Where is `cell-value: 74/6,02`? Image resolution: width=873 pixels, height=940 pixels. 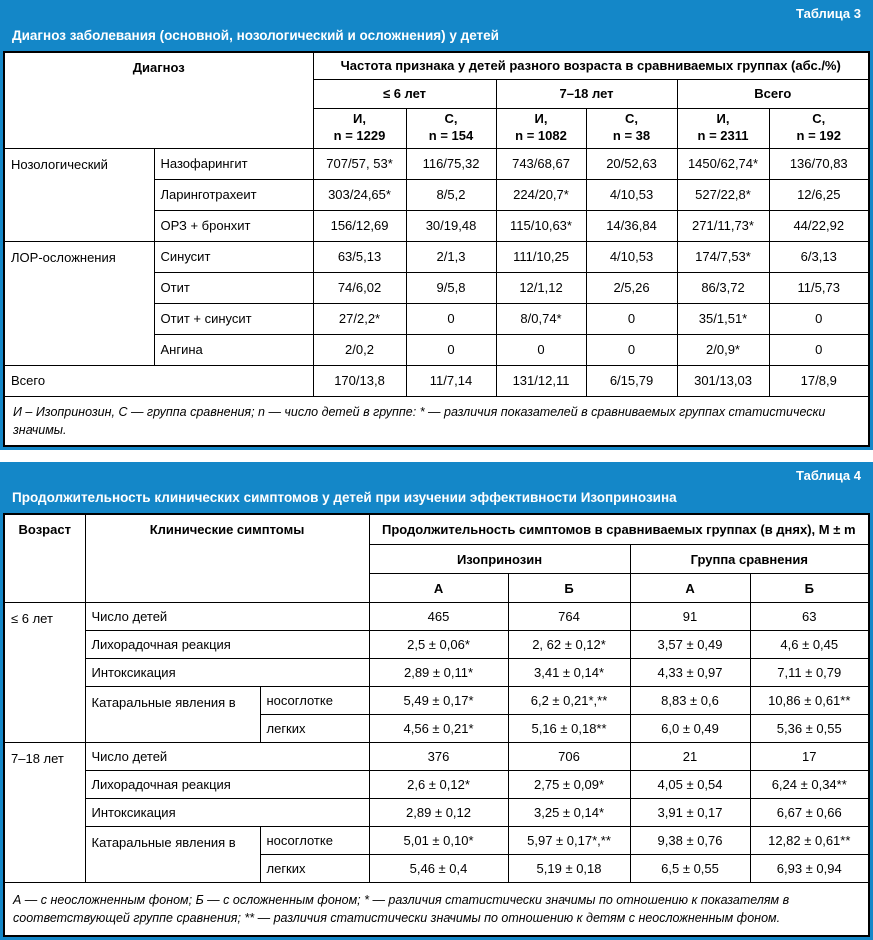
cell-value: 74/6,02 is located at coordinates (359, 287).